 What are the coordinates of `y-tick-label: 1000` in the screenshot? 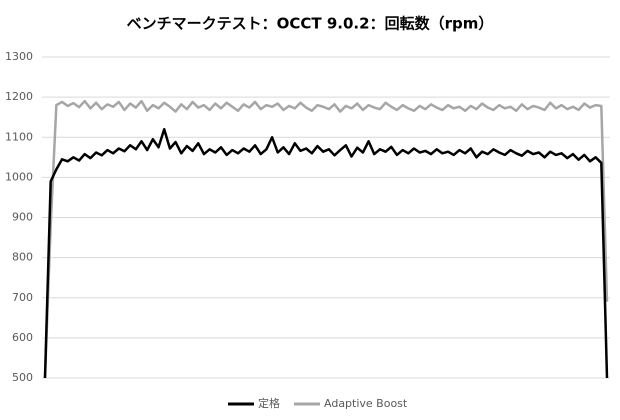 It's located at (19, 176).